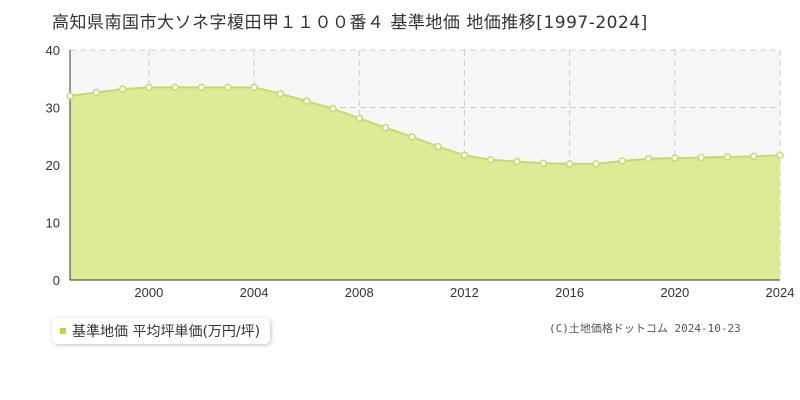 This screenshot has width=800, height=400. What do you see at coordinates (53, 108) in the screenshot?
I see `y-tick-label: 30` at bounding box center [53, 108].